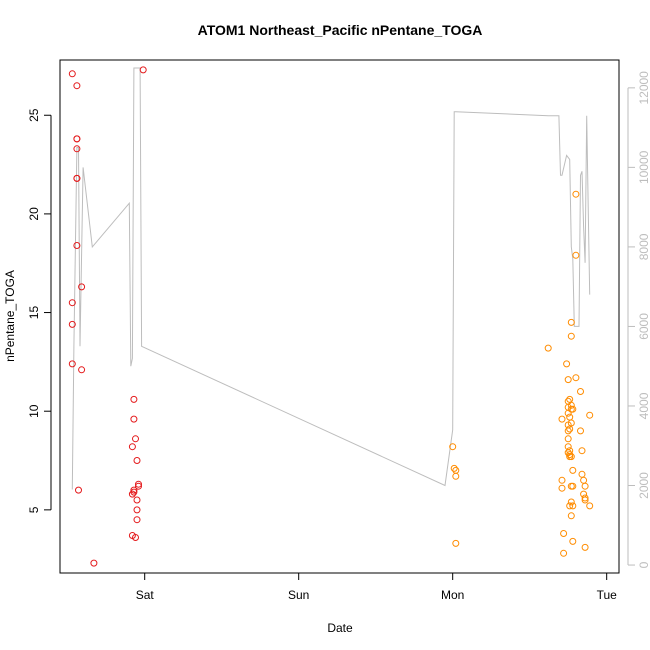 This screenshot has height=650, width=650. What do you see at coordinates (340, 30) in the screenshot?
I see `chart-title: ATOM1 Northeast_Pacific nPentane_TOGA` at bounding box center [340, 30].